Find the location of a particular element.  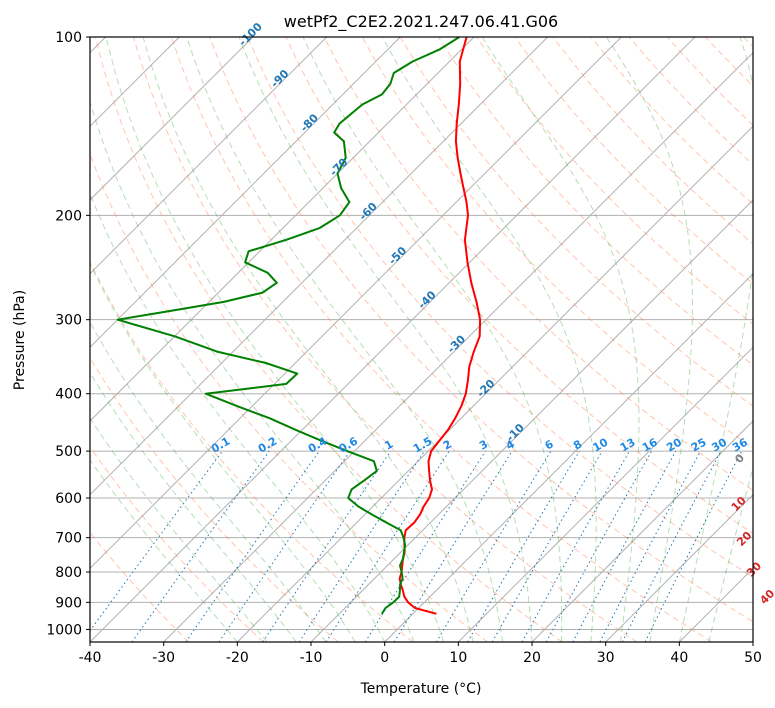

y-tick-label: 200 is located at coordinates (68, 216).